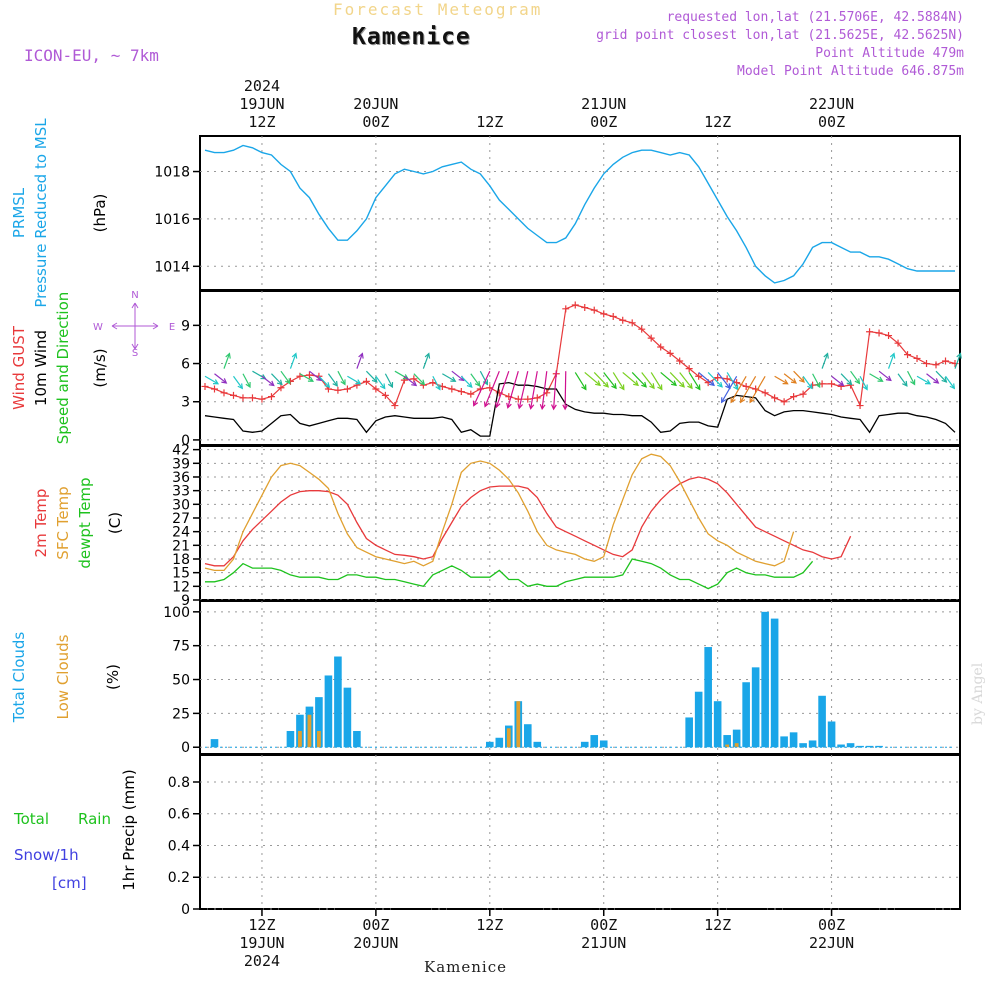 The image size is (1000, 1000). What do you see at coordinates (736, 745) in the screenshot?
I see `low-cloud-bar` at bounding box center [736, 745].